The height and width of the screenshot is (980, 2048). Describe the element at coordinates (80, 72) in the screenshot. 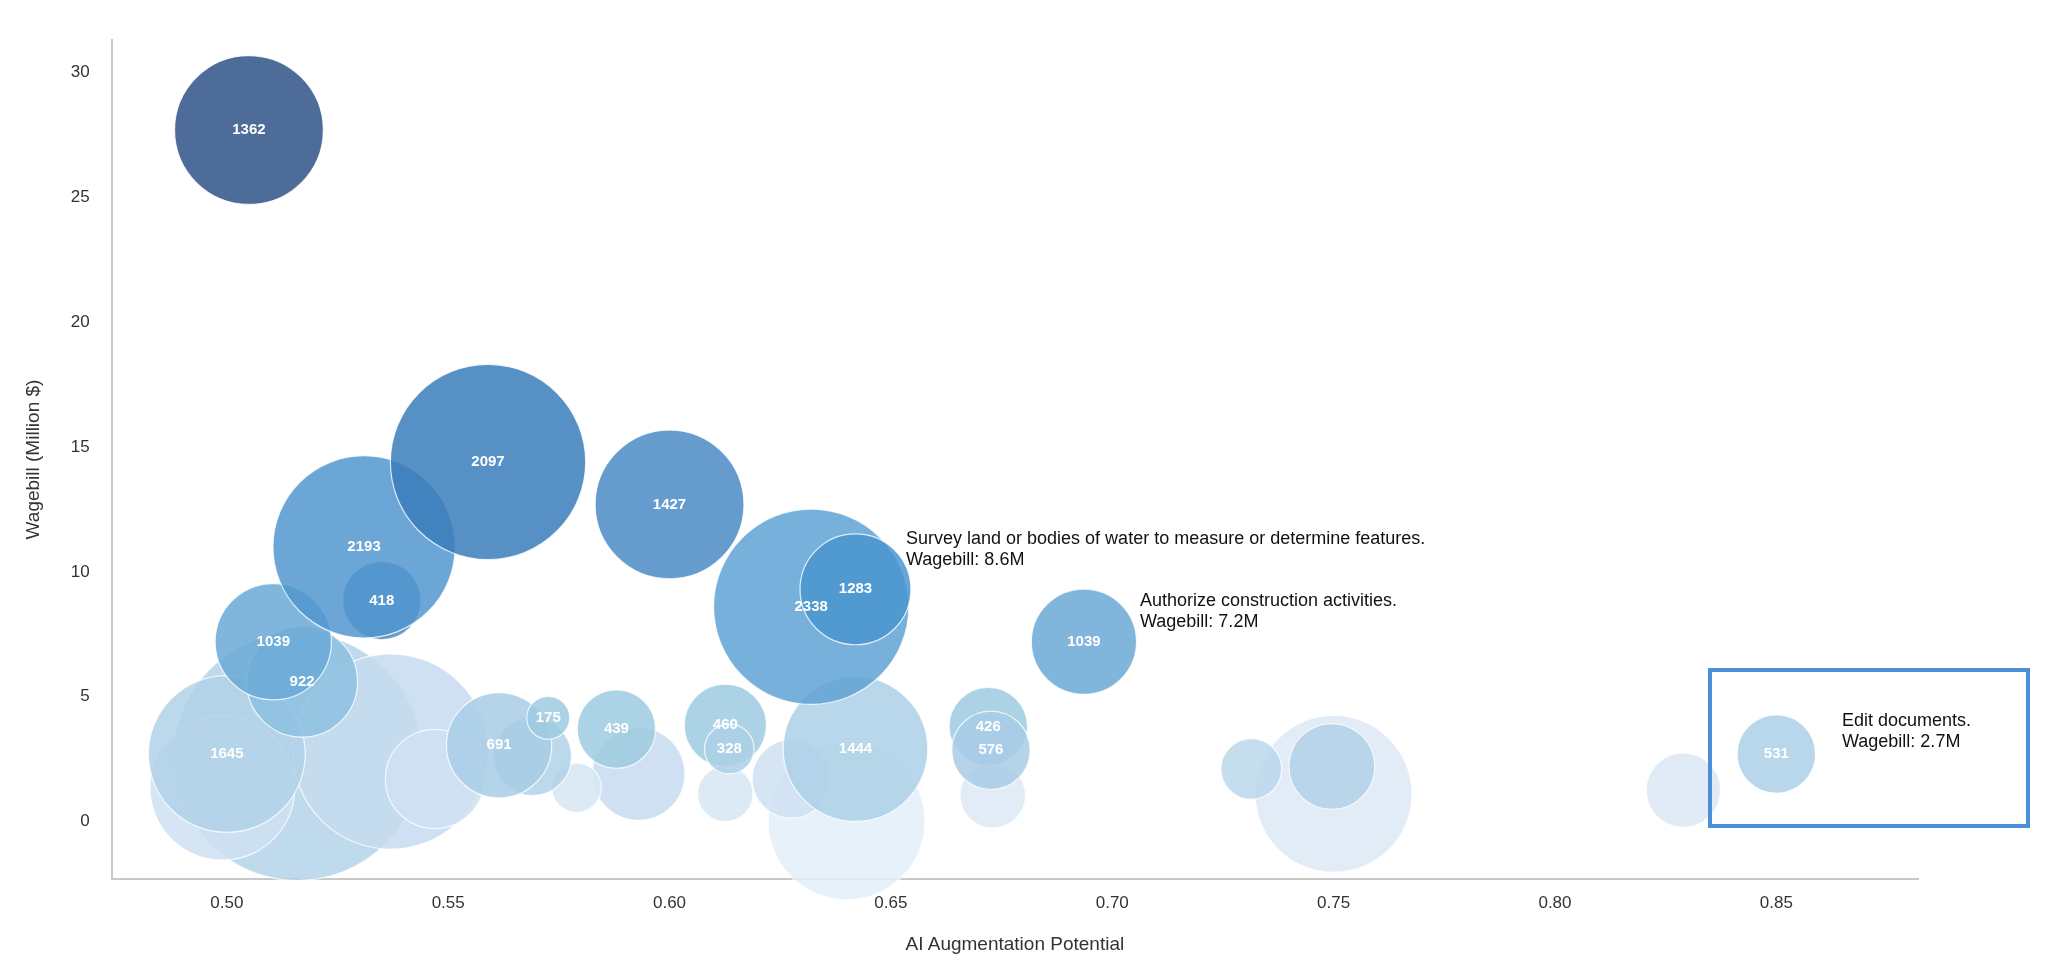

I see `y-tick-label: 30` at that location.